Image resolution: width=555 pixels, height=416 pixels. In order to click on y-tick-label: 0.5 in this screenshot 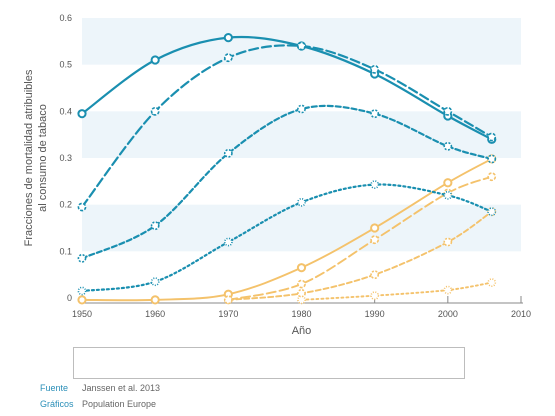, I will do `click(65, 65)`.